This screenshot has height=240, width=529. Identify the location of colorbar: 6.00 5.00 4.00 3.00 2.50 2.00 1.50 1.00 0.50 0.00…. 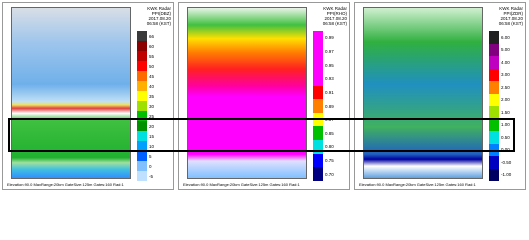
(506, 106).